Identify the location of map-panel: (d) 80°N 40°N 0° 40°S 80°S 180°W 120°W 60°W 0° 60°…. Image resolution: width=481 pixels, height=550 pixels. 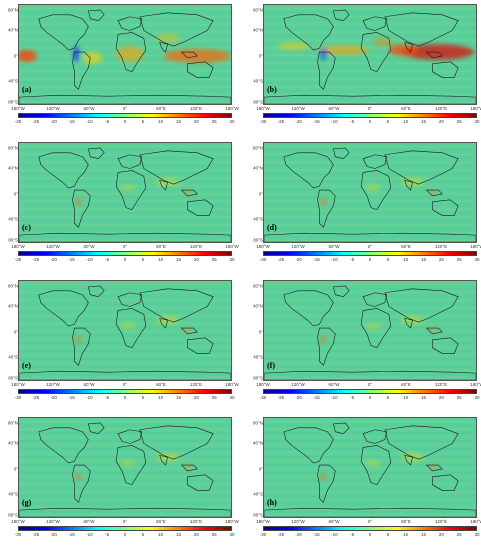
(367, 202).